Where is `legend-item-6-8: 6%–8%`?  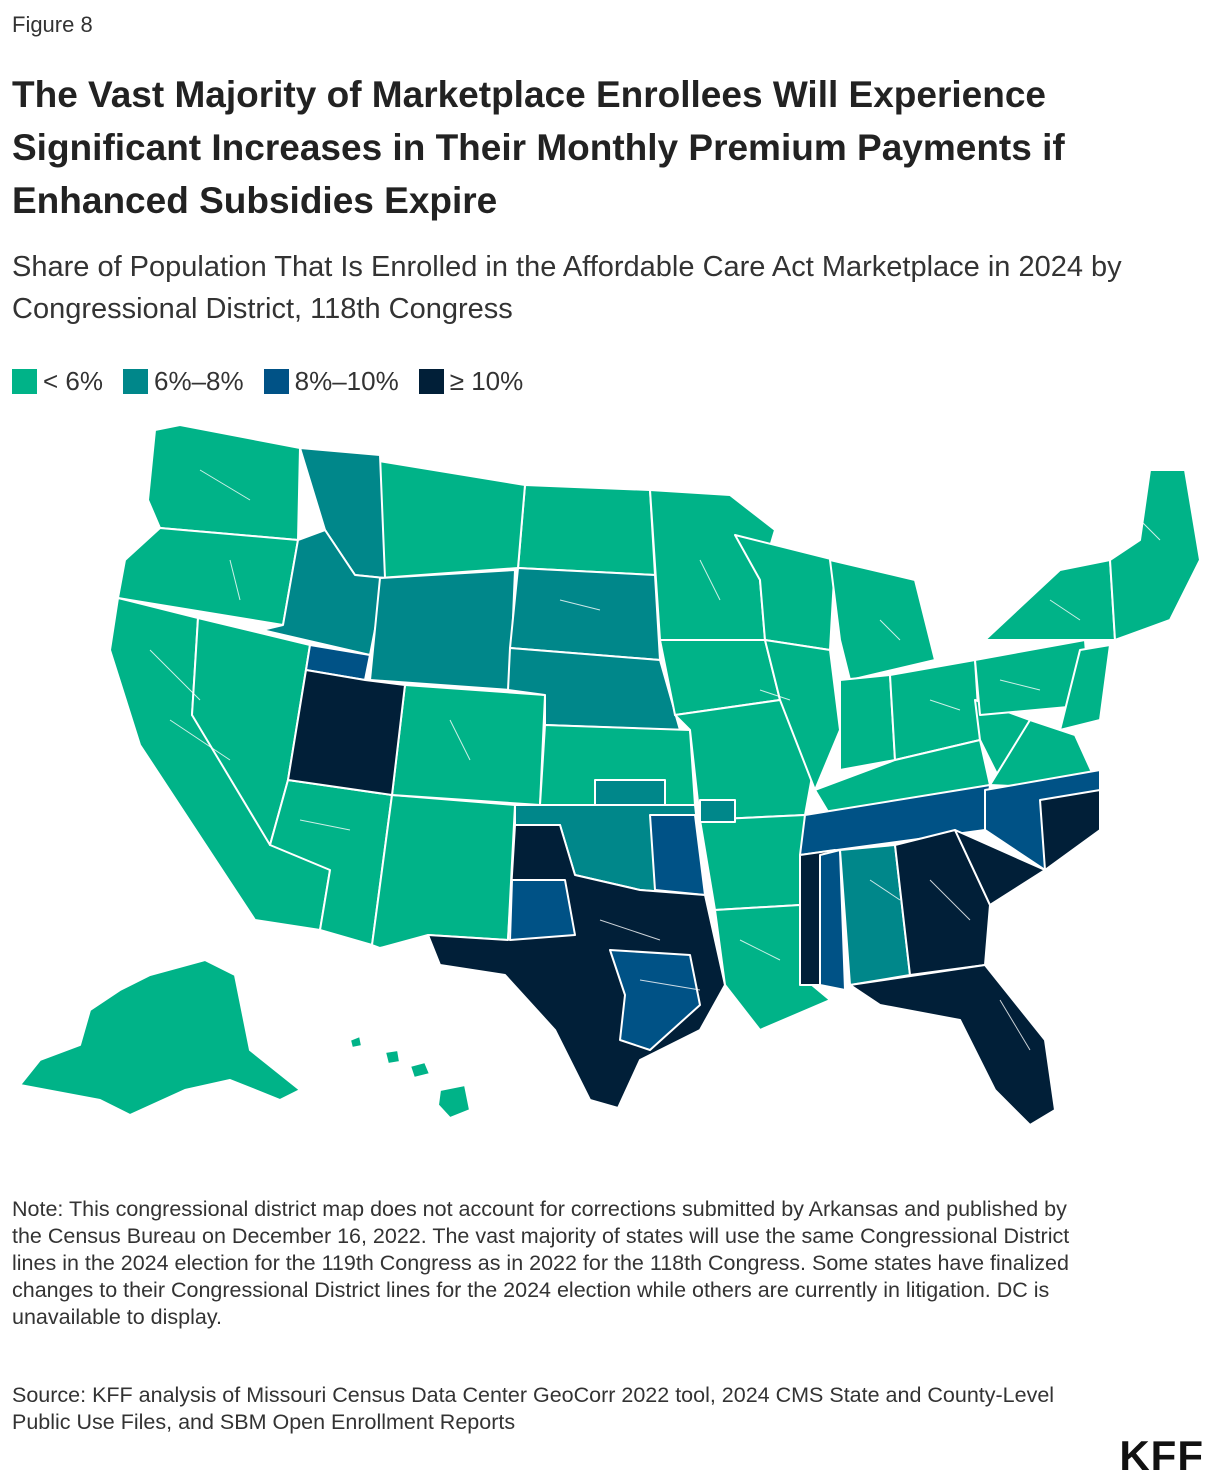
legend-item-6-8: 6%–8% is located at coordinates (183, 381).